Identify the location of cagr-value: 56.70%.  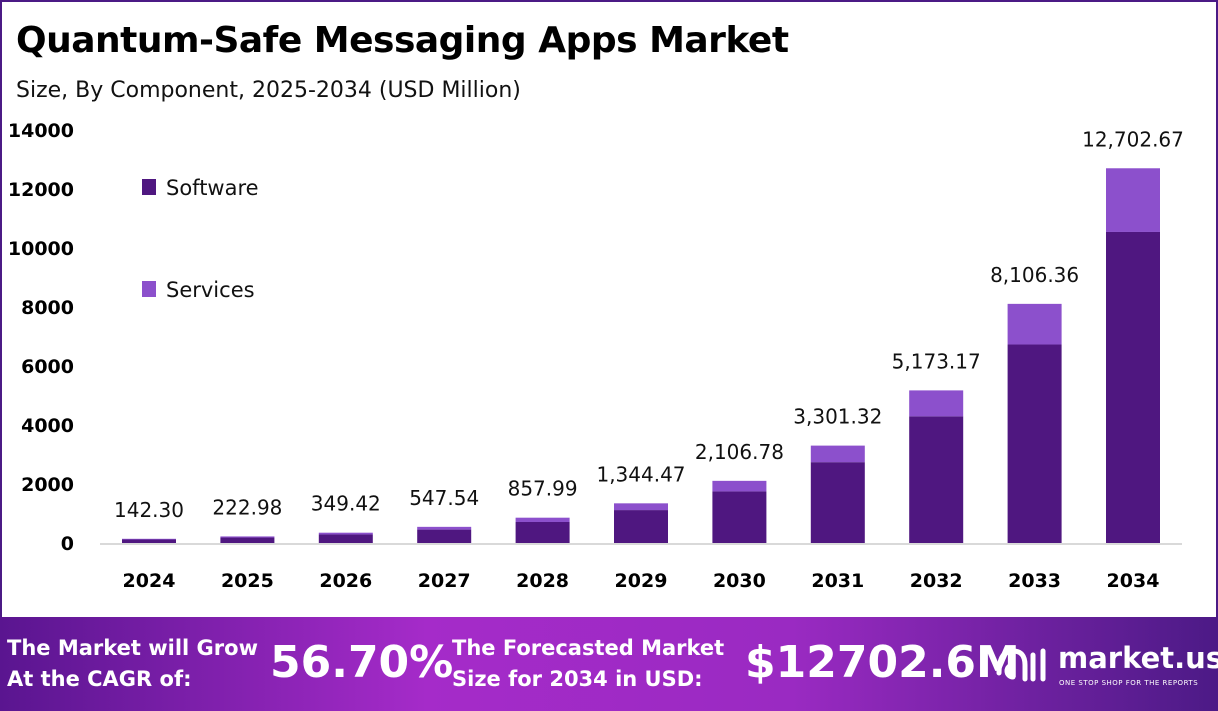
(362, 662).